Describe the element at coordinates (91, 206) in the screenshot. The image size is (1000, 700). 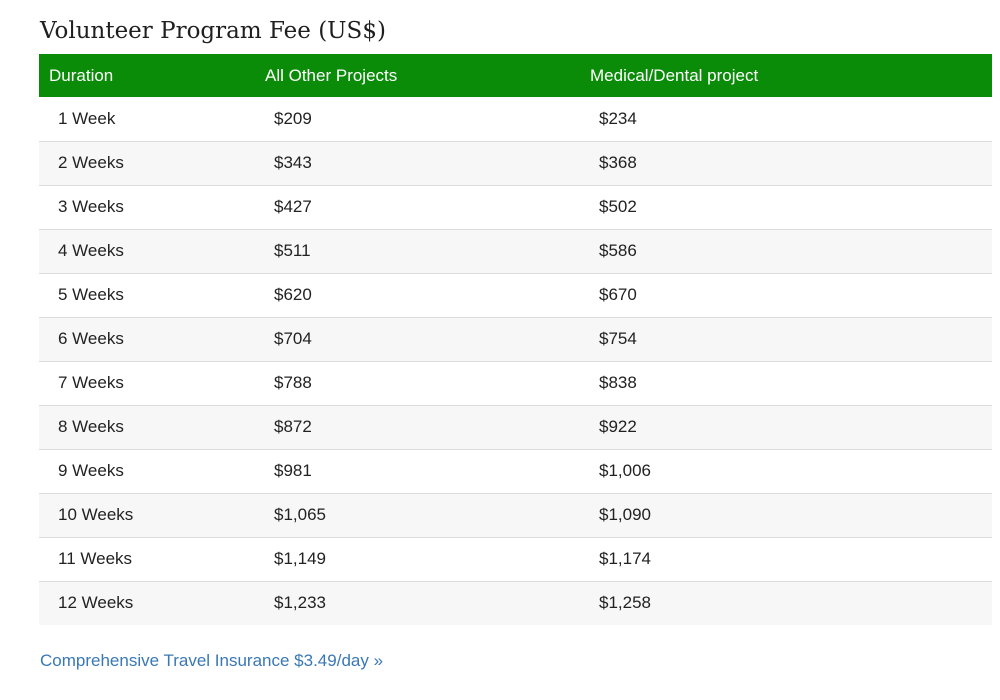
I see `duration-cell: 3 Weeks` at that location.